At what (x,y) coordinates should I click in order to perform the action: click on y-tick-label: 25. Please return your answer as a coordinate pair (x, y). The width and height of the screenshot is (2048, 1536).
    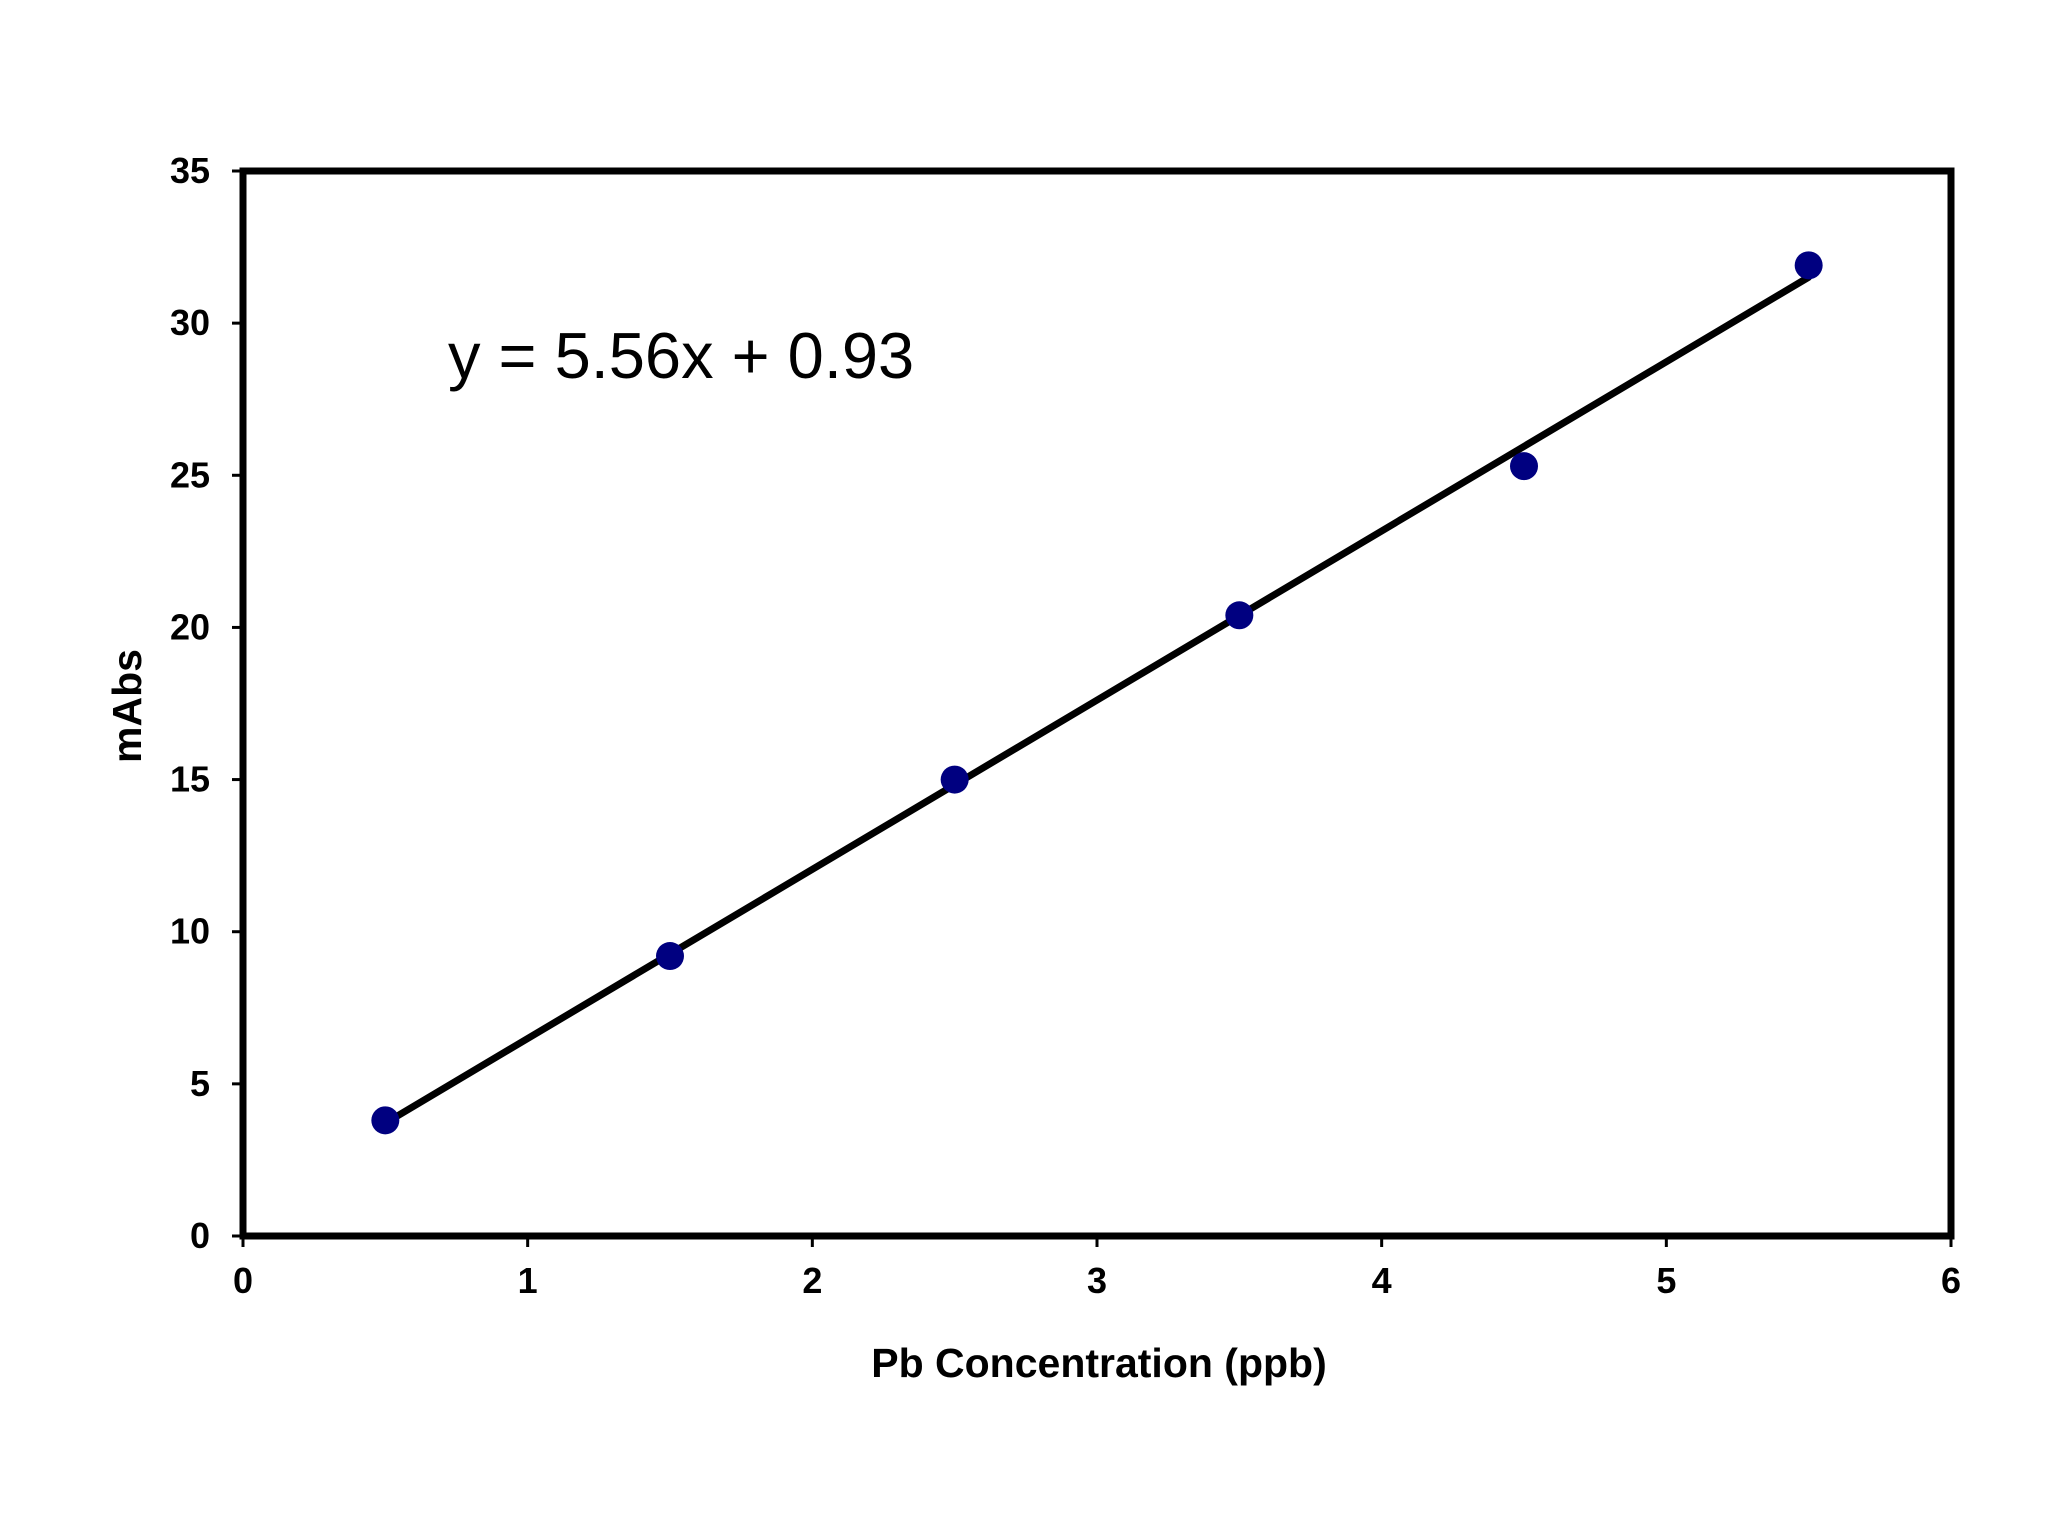
    Looking at the image, I should click on (190, 474).